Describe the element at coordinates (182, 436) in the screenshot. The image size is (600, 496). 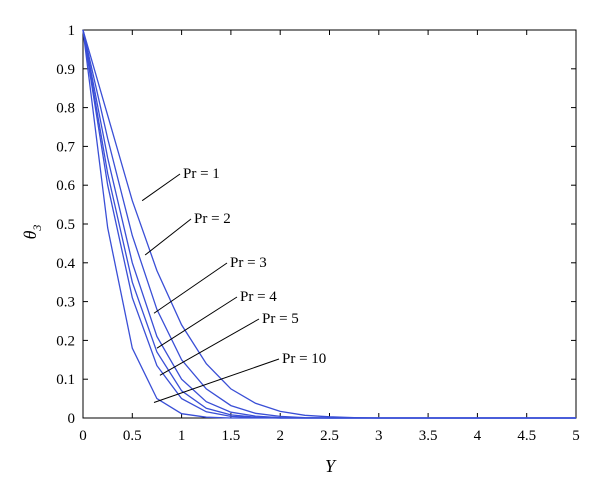
I see `x-tick-label: 1` at that location.